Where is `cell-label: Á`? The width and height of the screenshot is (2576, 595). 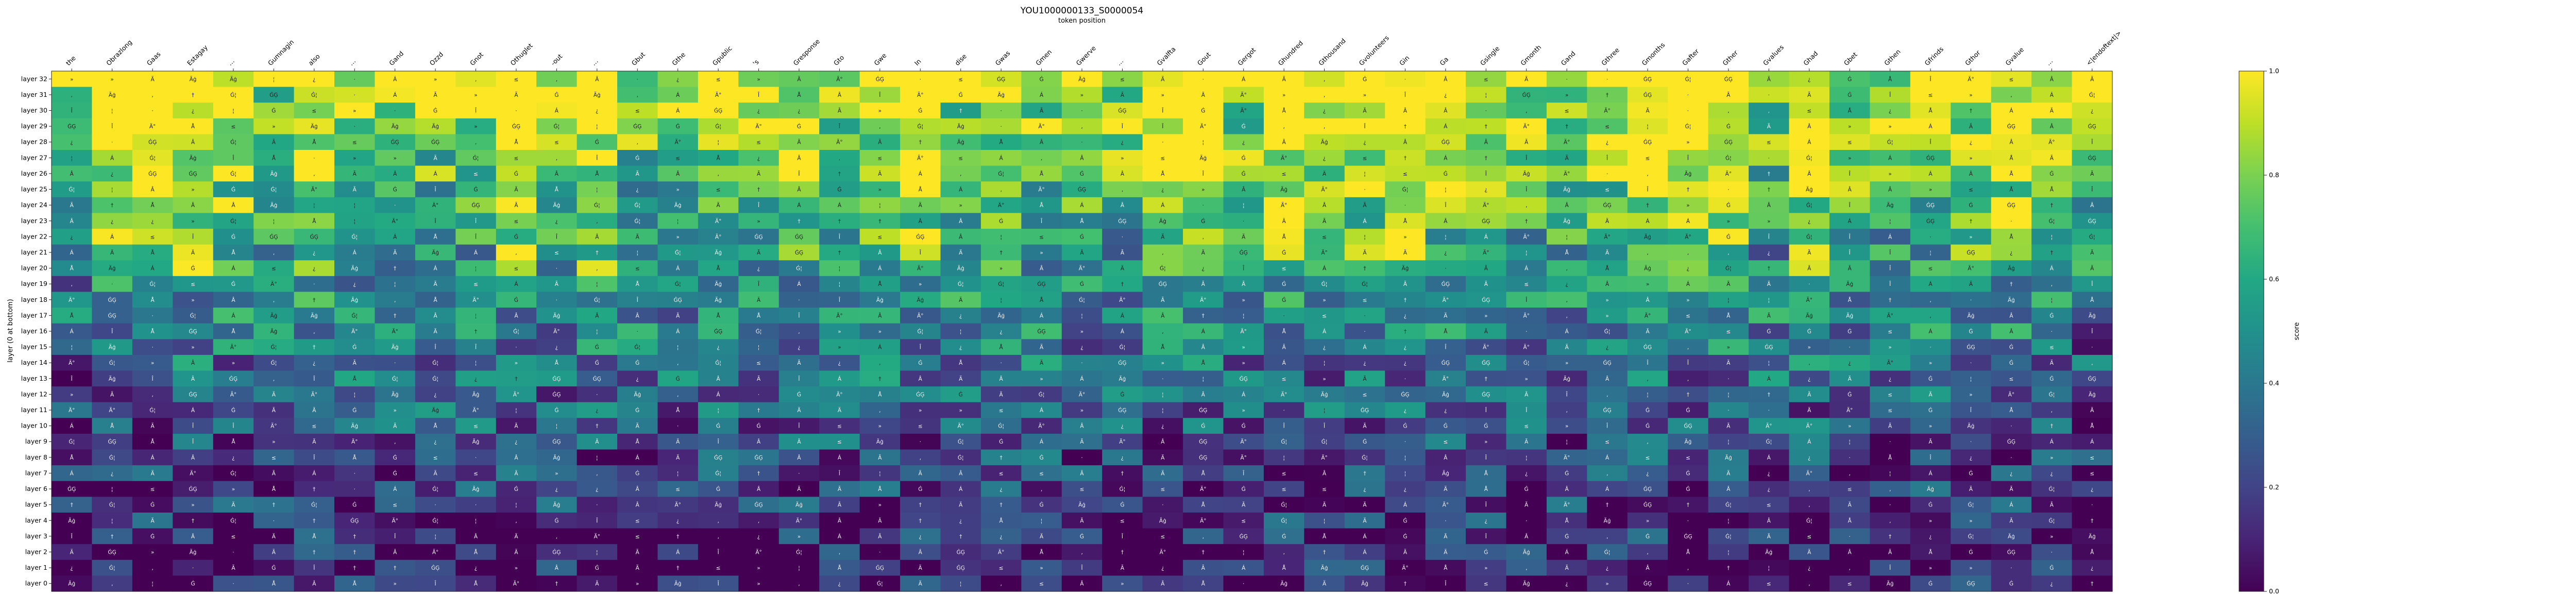 cell-label: Á is located at coordinates (1405, 505).